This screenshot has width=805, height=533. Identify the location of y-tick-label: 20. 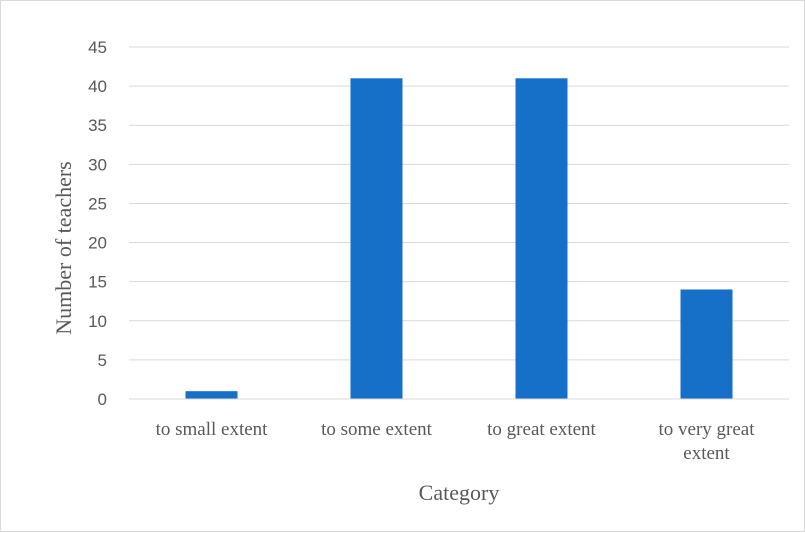
(97, 243).